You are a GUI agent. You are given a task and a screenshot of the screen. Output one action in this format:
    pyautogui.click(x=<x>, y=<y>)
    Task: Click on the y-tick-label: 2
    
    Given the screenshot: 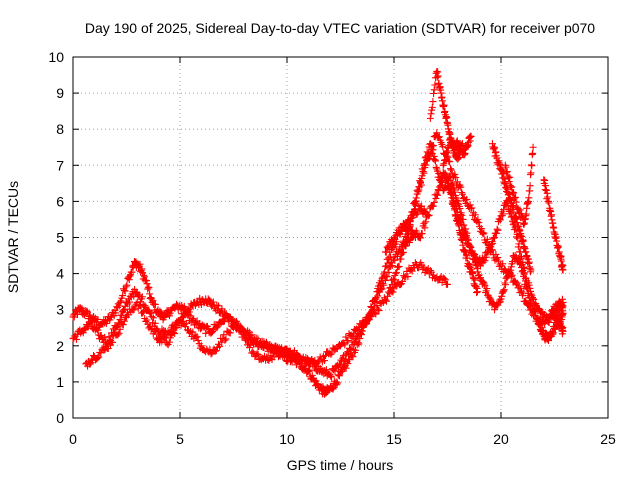 What is the action you would take?
    pyautogui.click(x=60, y=346)
    